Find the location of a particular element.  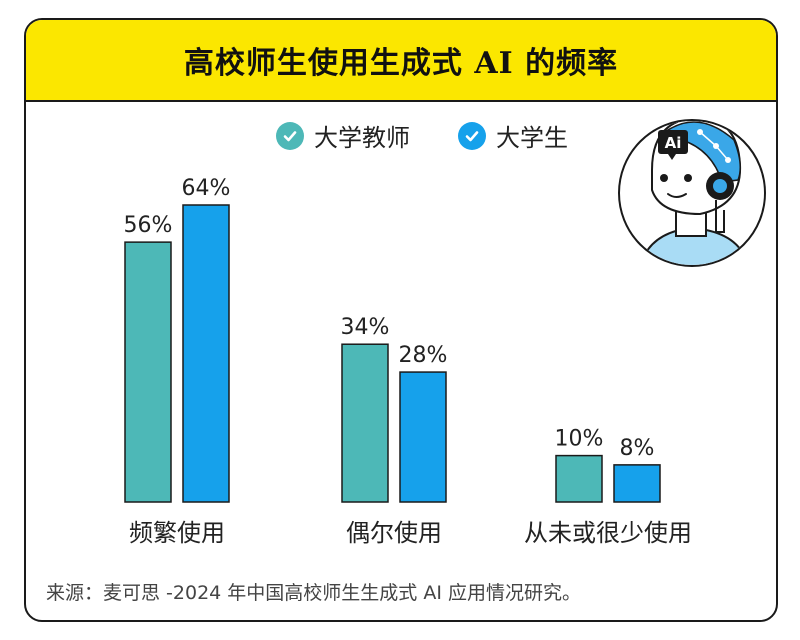

legend-item-teachers: 大学教师 is located at coordinates (343, 135).